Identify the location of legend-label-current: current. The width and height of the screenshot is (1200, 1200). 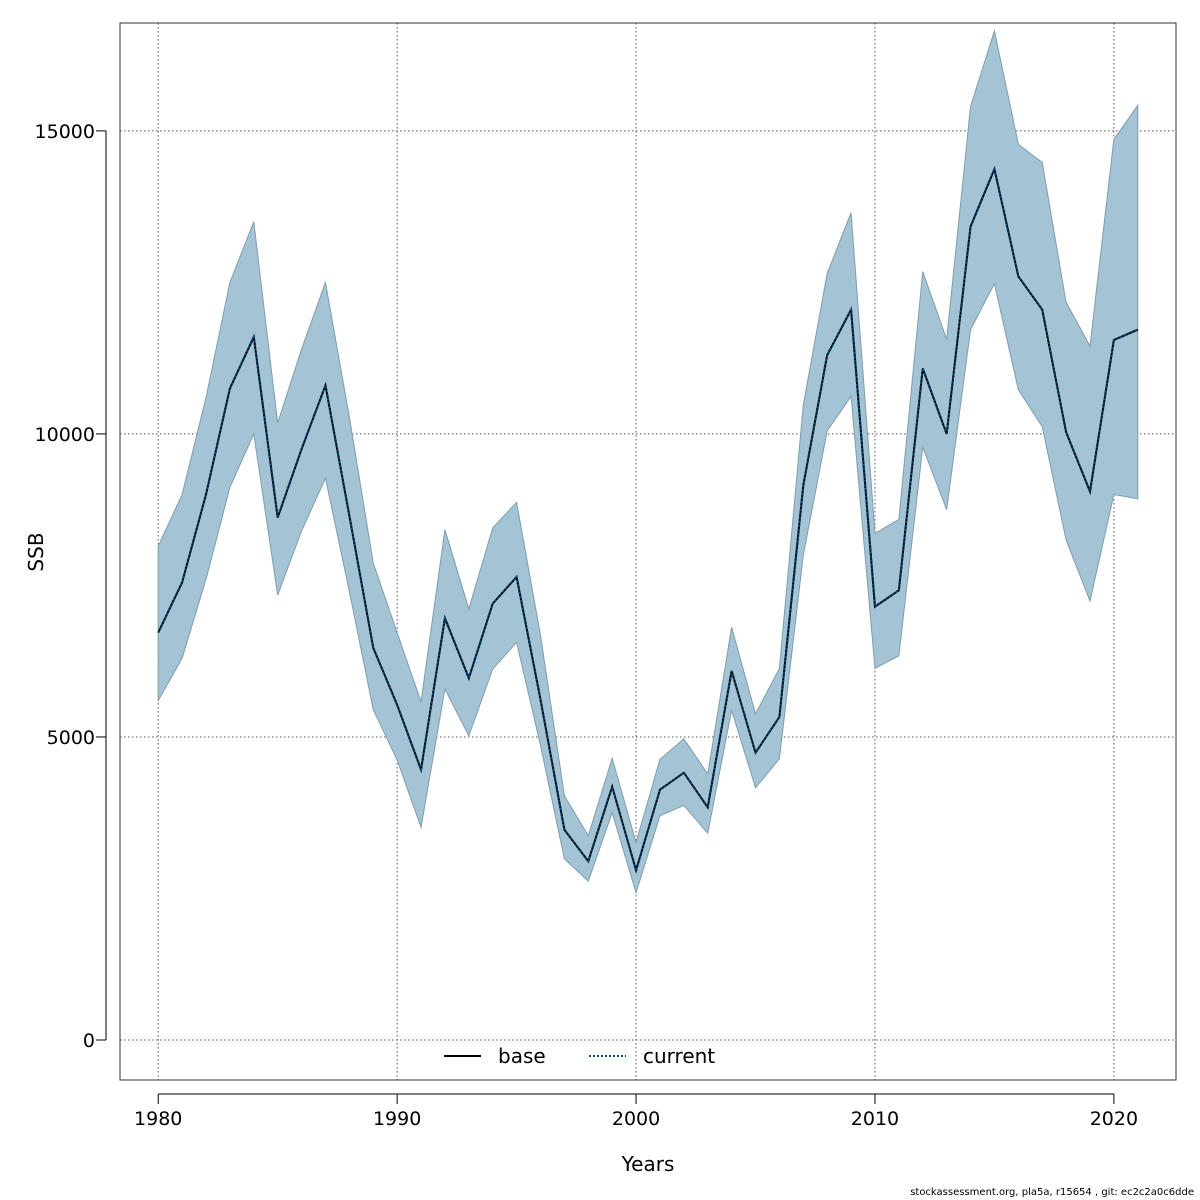
(679, 1056).